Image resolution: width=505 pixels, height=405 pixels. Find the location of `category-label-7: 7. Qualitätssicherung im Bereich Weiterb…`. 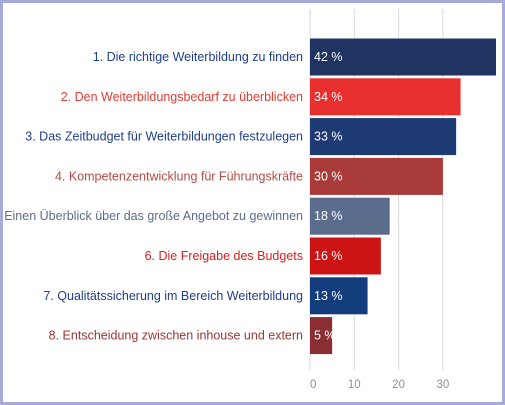

category-label-7: 7. Qualitätssicherung im Bereich Weiterb… is located at coordinates (173, 296).